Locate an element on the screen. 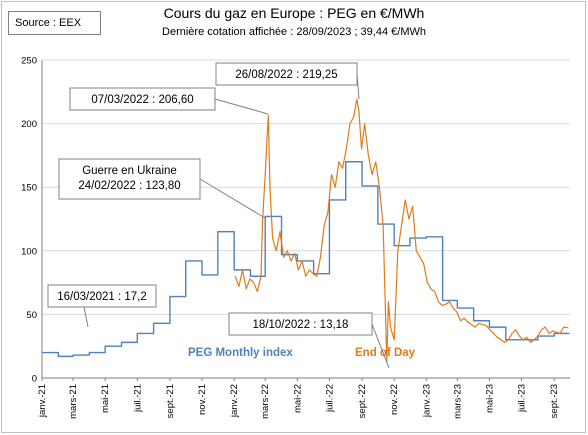 The width and height of the screenshot is (588, 435). annotation-text: 24/02/2022 : 123,80 is located at coordinates (129, 186).